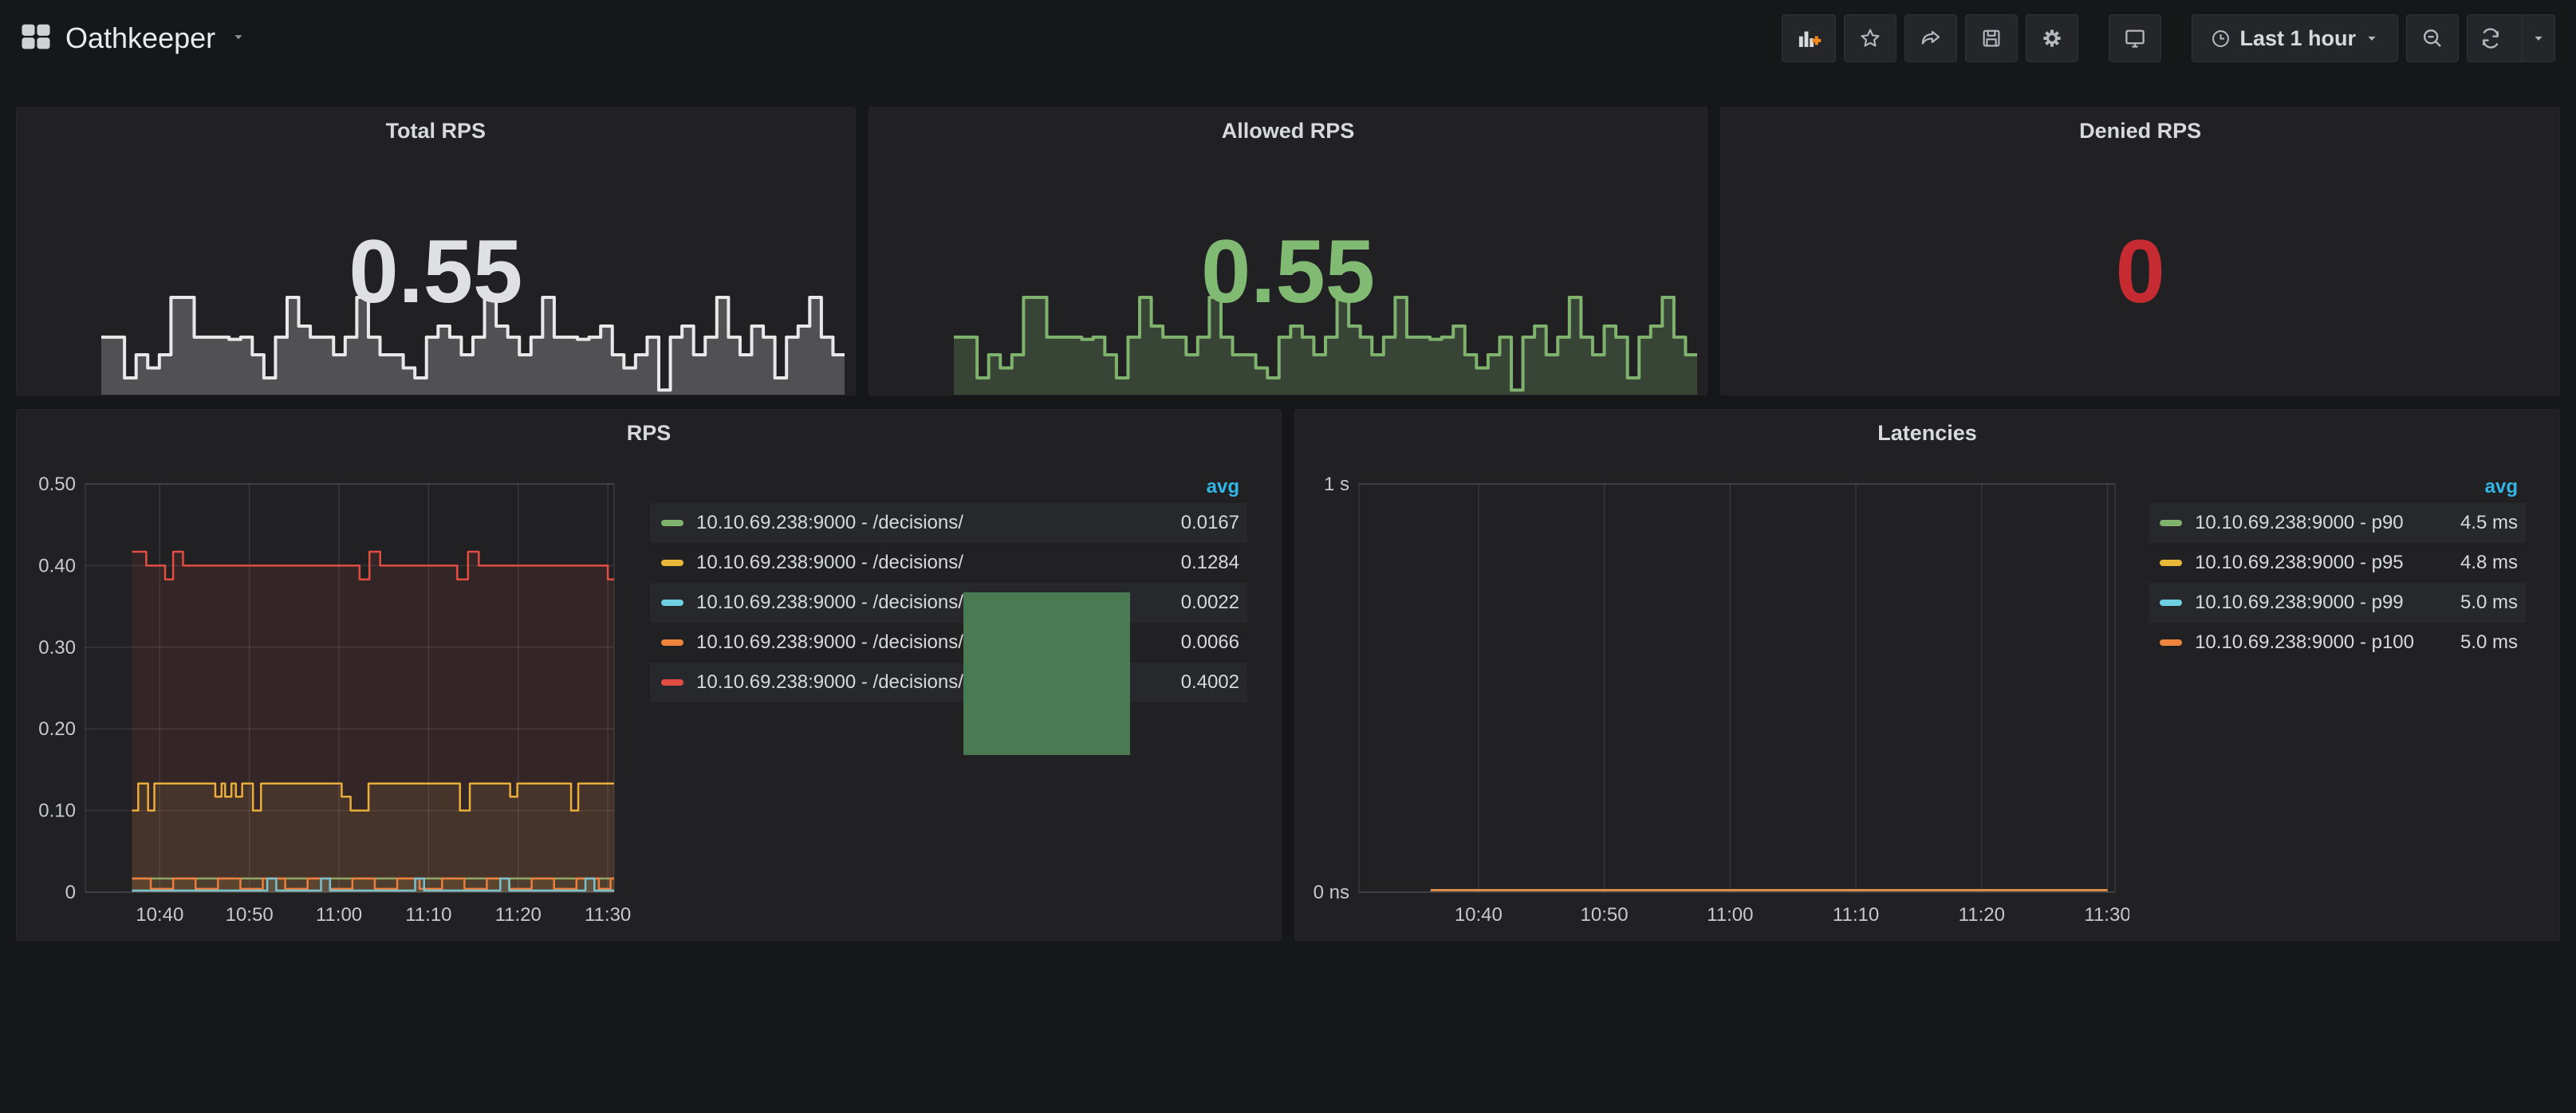 The image size is (2576, 1113). I want to click on svg-text: 10:40, so click(1479, 915).